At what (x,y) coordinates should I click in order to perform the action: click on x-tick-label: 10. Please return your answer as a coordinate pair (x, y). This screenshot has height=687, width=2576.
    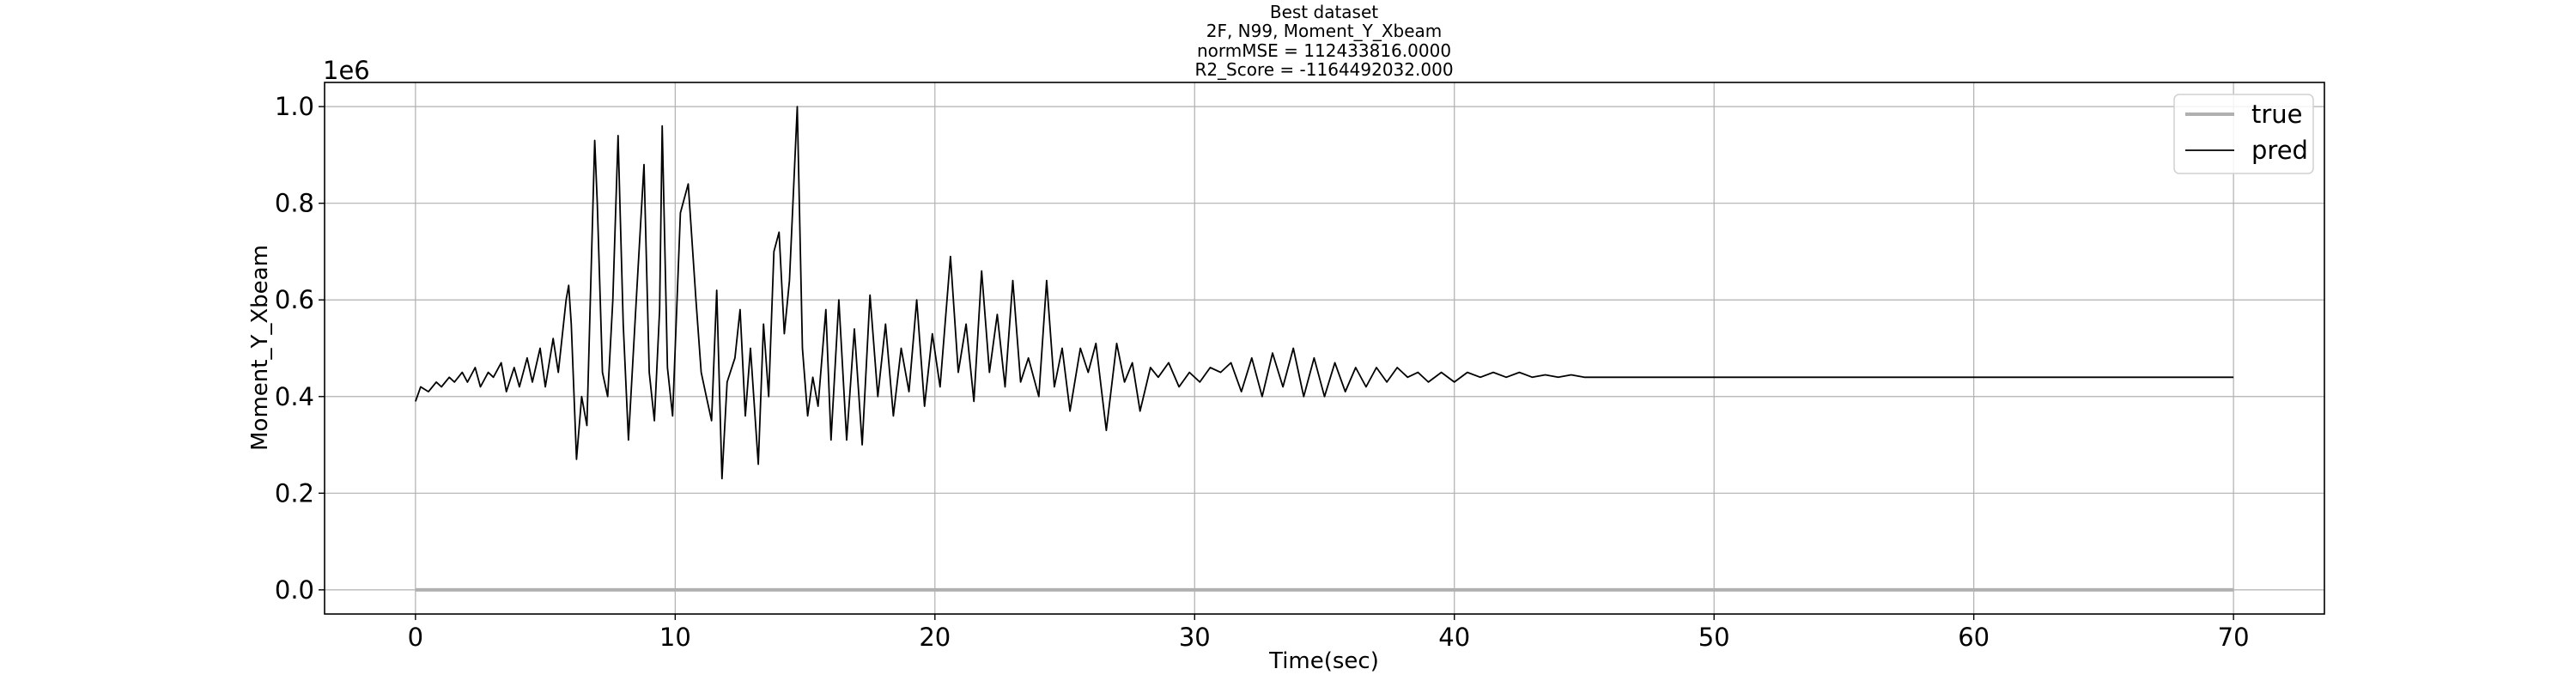
    Looking at the image, I should click on (675, 637).